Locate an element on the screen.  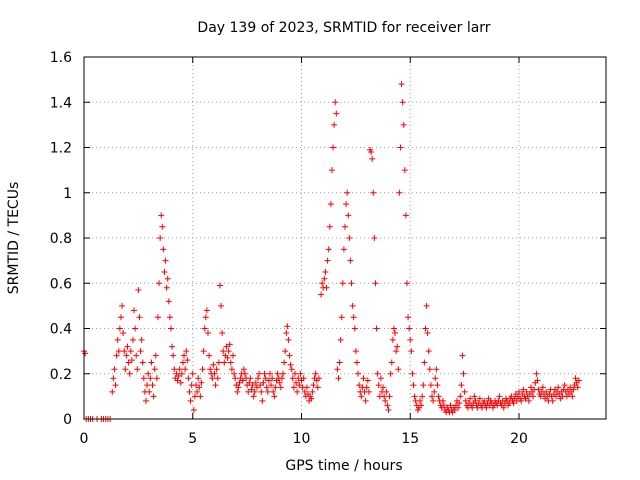
y-tick-label: 0 is located at coordinates (67, 420).